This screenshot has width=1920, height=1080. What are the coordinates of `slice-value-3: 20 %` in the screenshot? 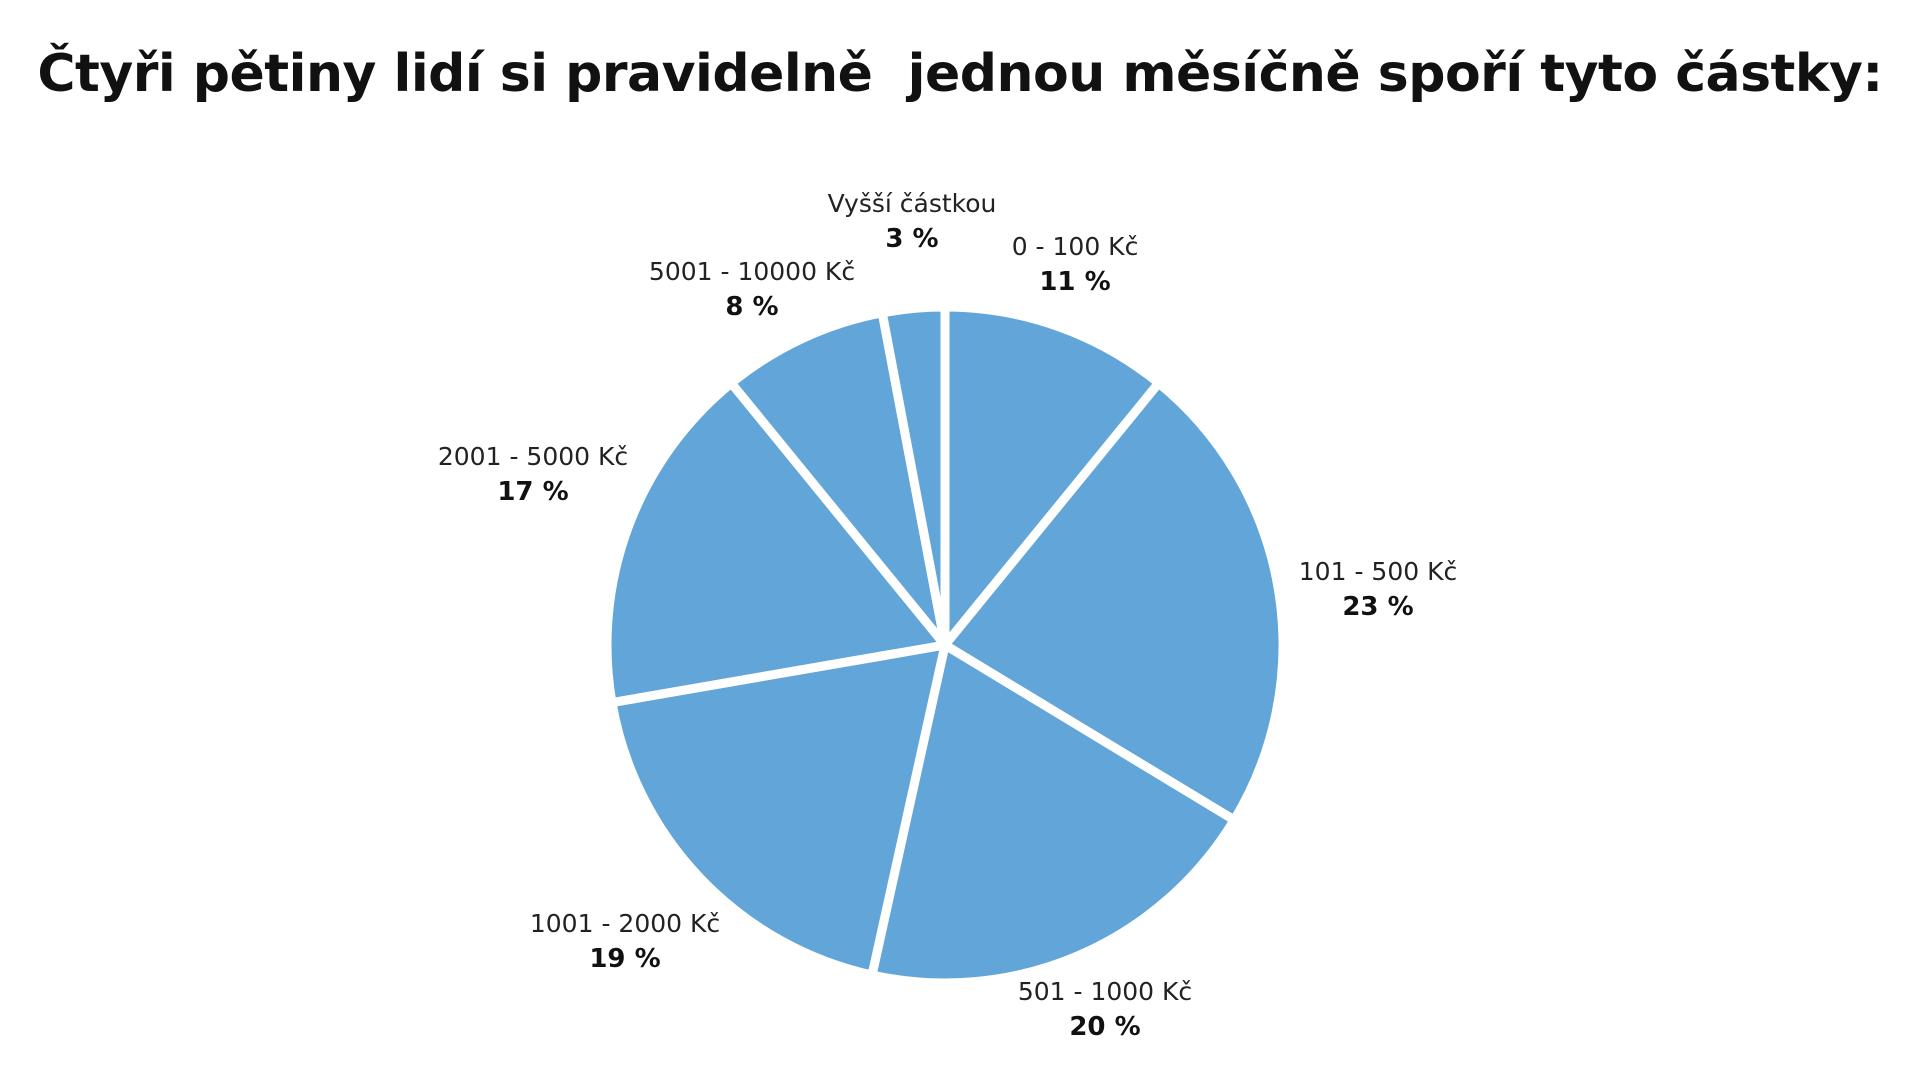 It's located at (1104, 1027).